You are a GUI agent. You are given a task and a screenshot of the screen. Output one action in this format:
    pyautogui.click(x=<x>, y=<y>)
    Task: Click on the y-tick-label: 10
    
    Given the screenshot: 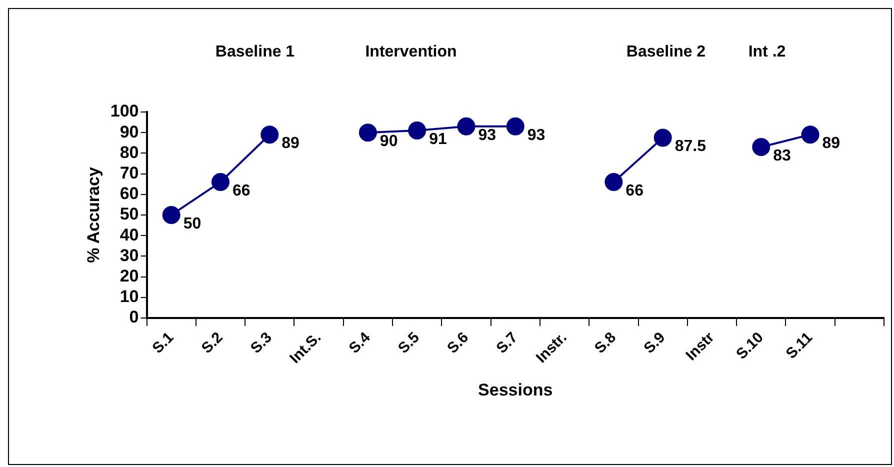 What is the action you would take?
    pyautogui.click(x=129, y=296)
    